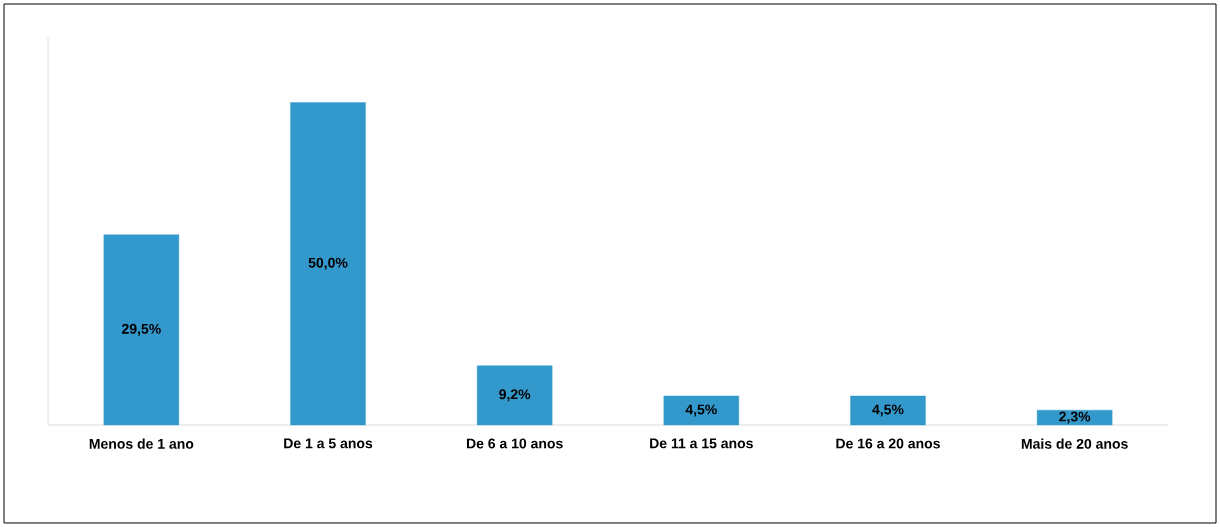 The image size is (1220, 527). I want to click on x-tick-label: Mais de 20 anos, so click(1074, 443).